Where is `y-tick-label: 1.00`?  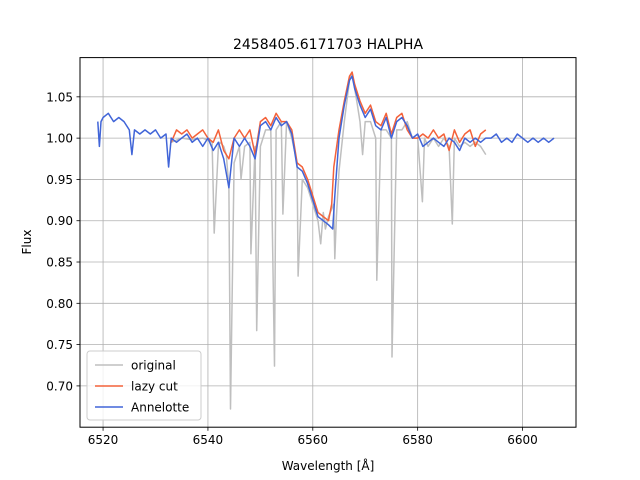 y-tick-label: 1.00 is located at coordinates (59, 139).